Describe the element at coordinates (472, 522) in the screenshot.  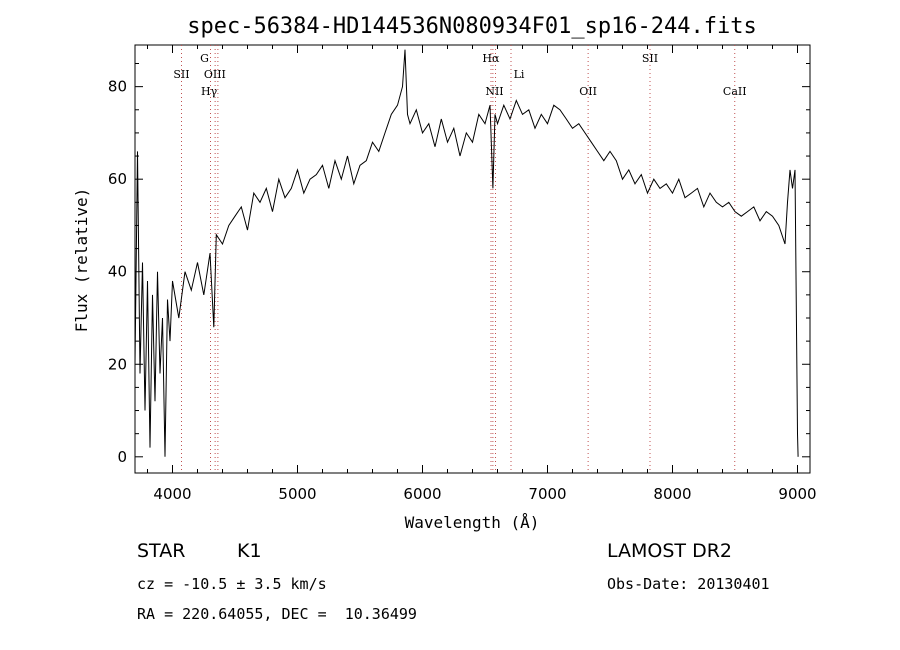
I see `x-axis-label: Wavelength (Å)` at that location.